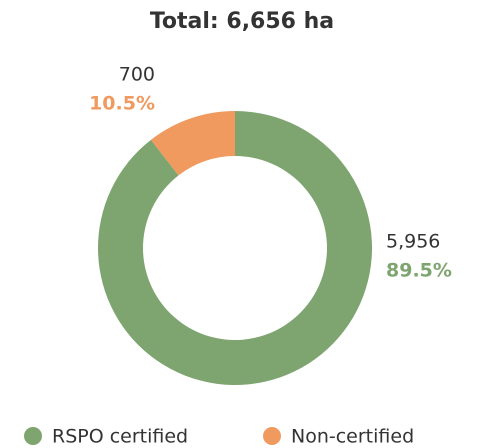 Image resolution: width=484 pixels, height=448 pixels. Describe the element at coordinates (352, 437) in the screenshot. I see `legend-label: Non-certified` at that location.